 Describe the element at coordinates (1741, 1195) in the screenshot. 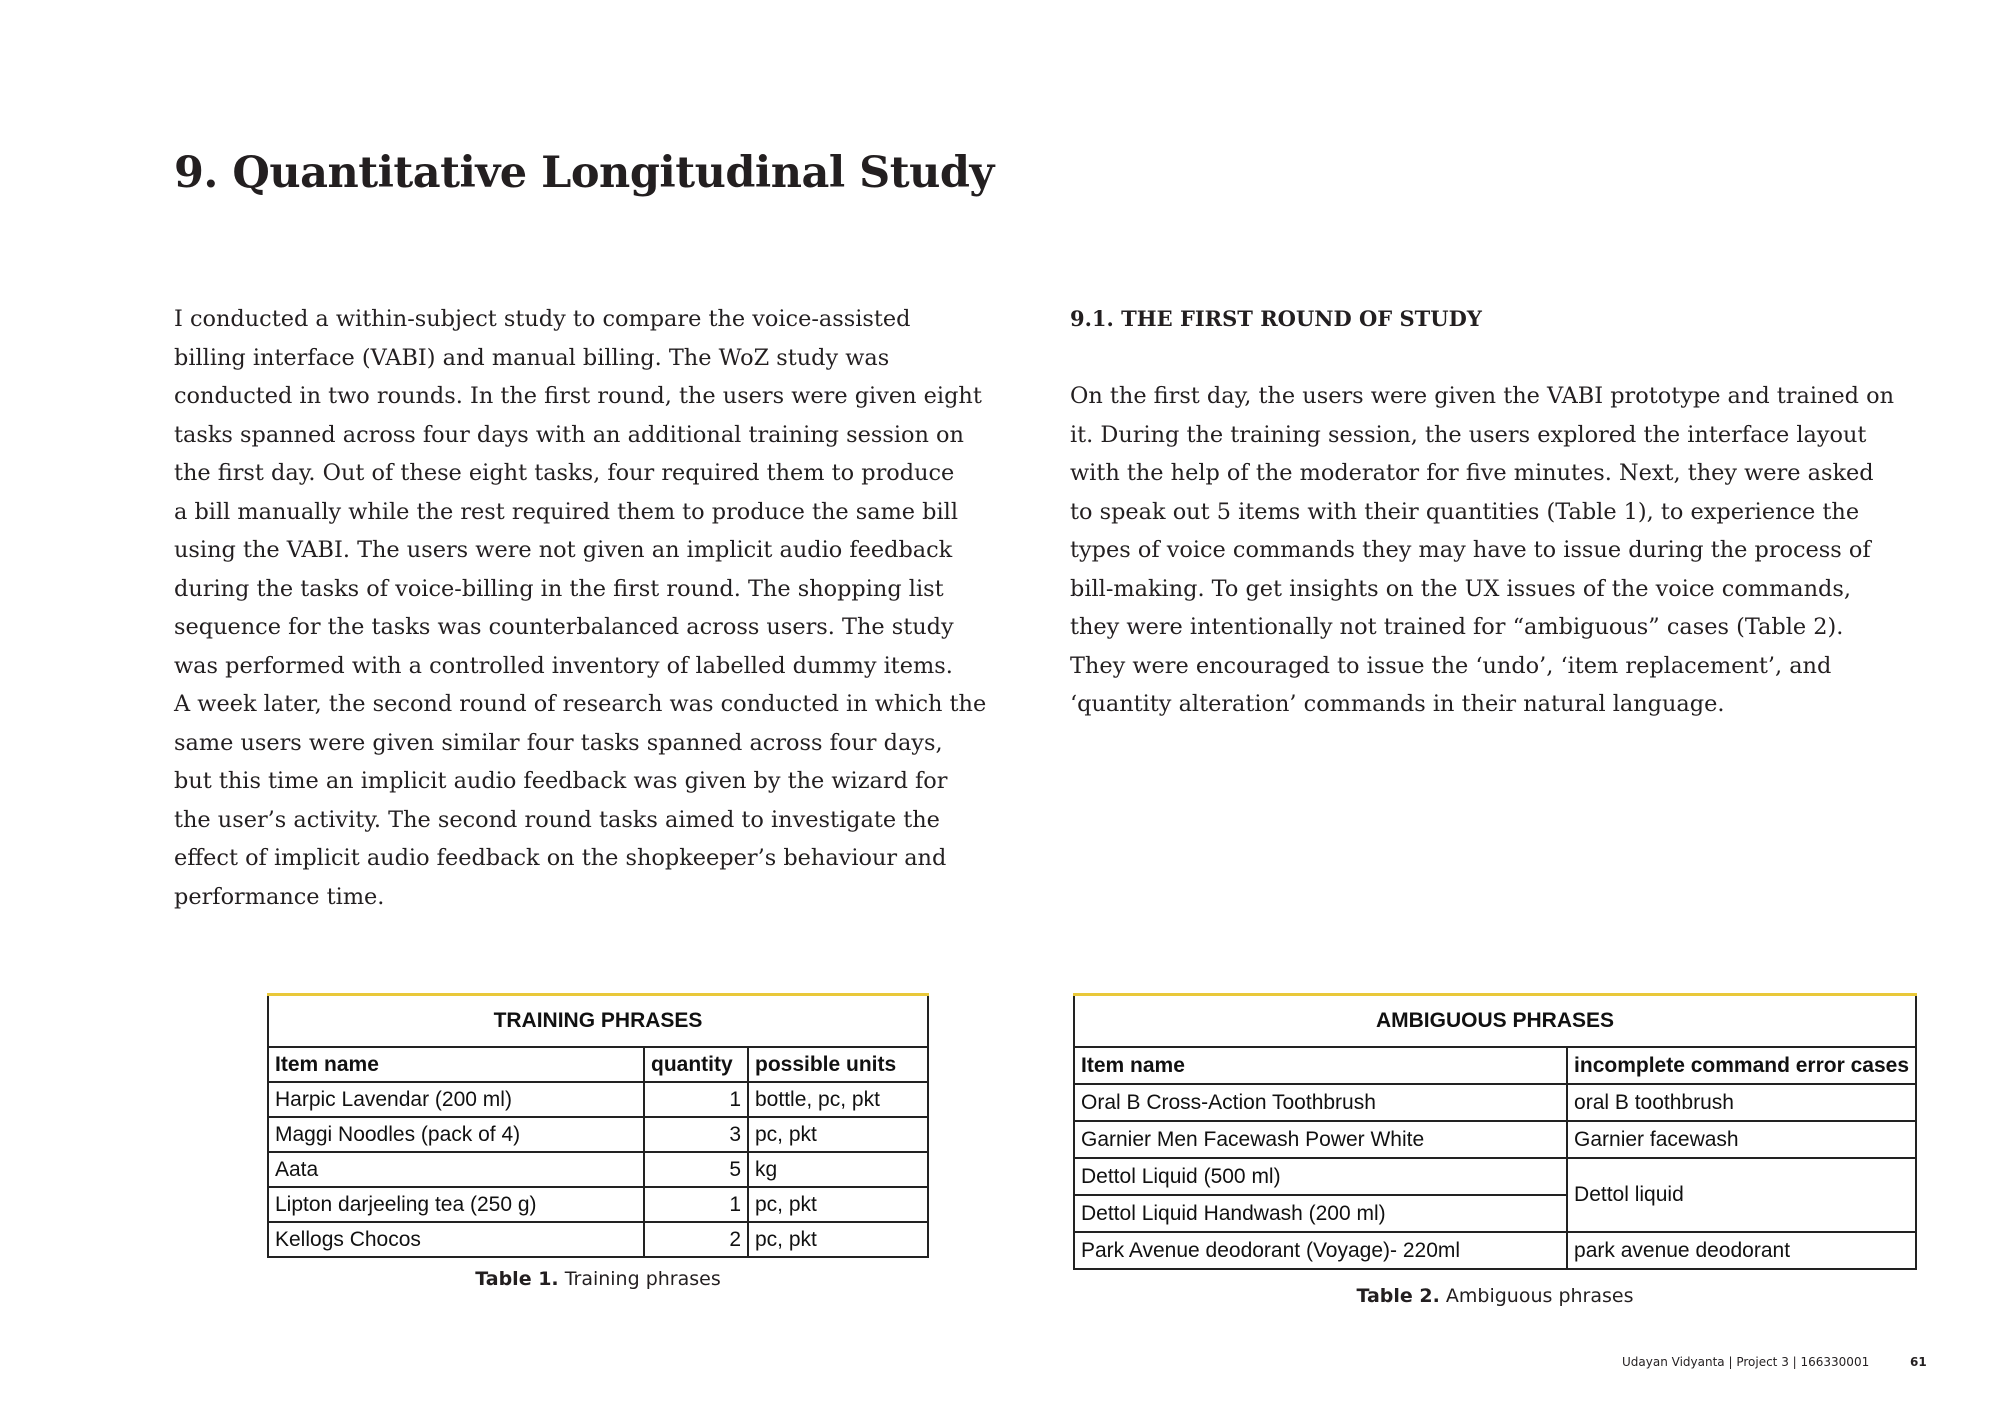

I see `merged-cell: Dettol liquid` at that location.